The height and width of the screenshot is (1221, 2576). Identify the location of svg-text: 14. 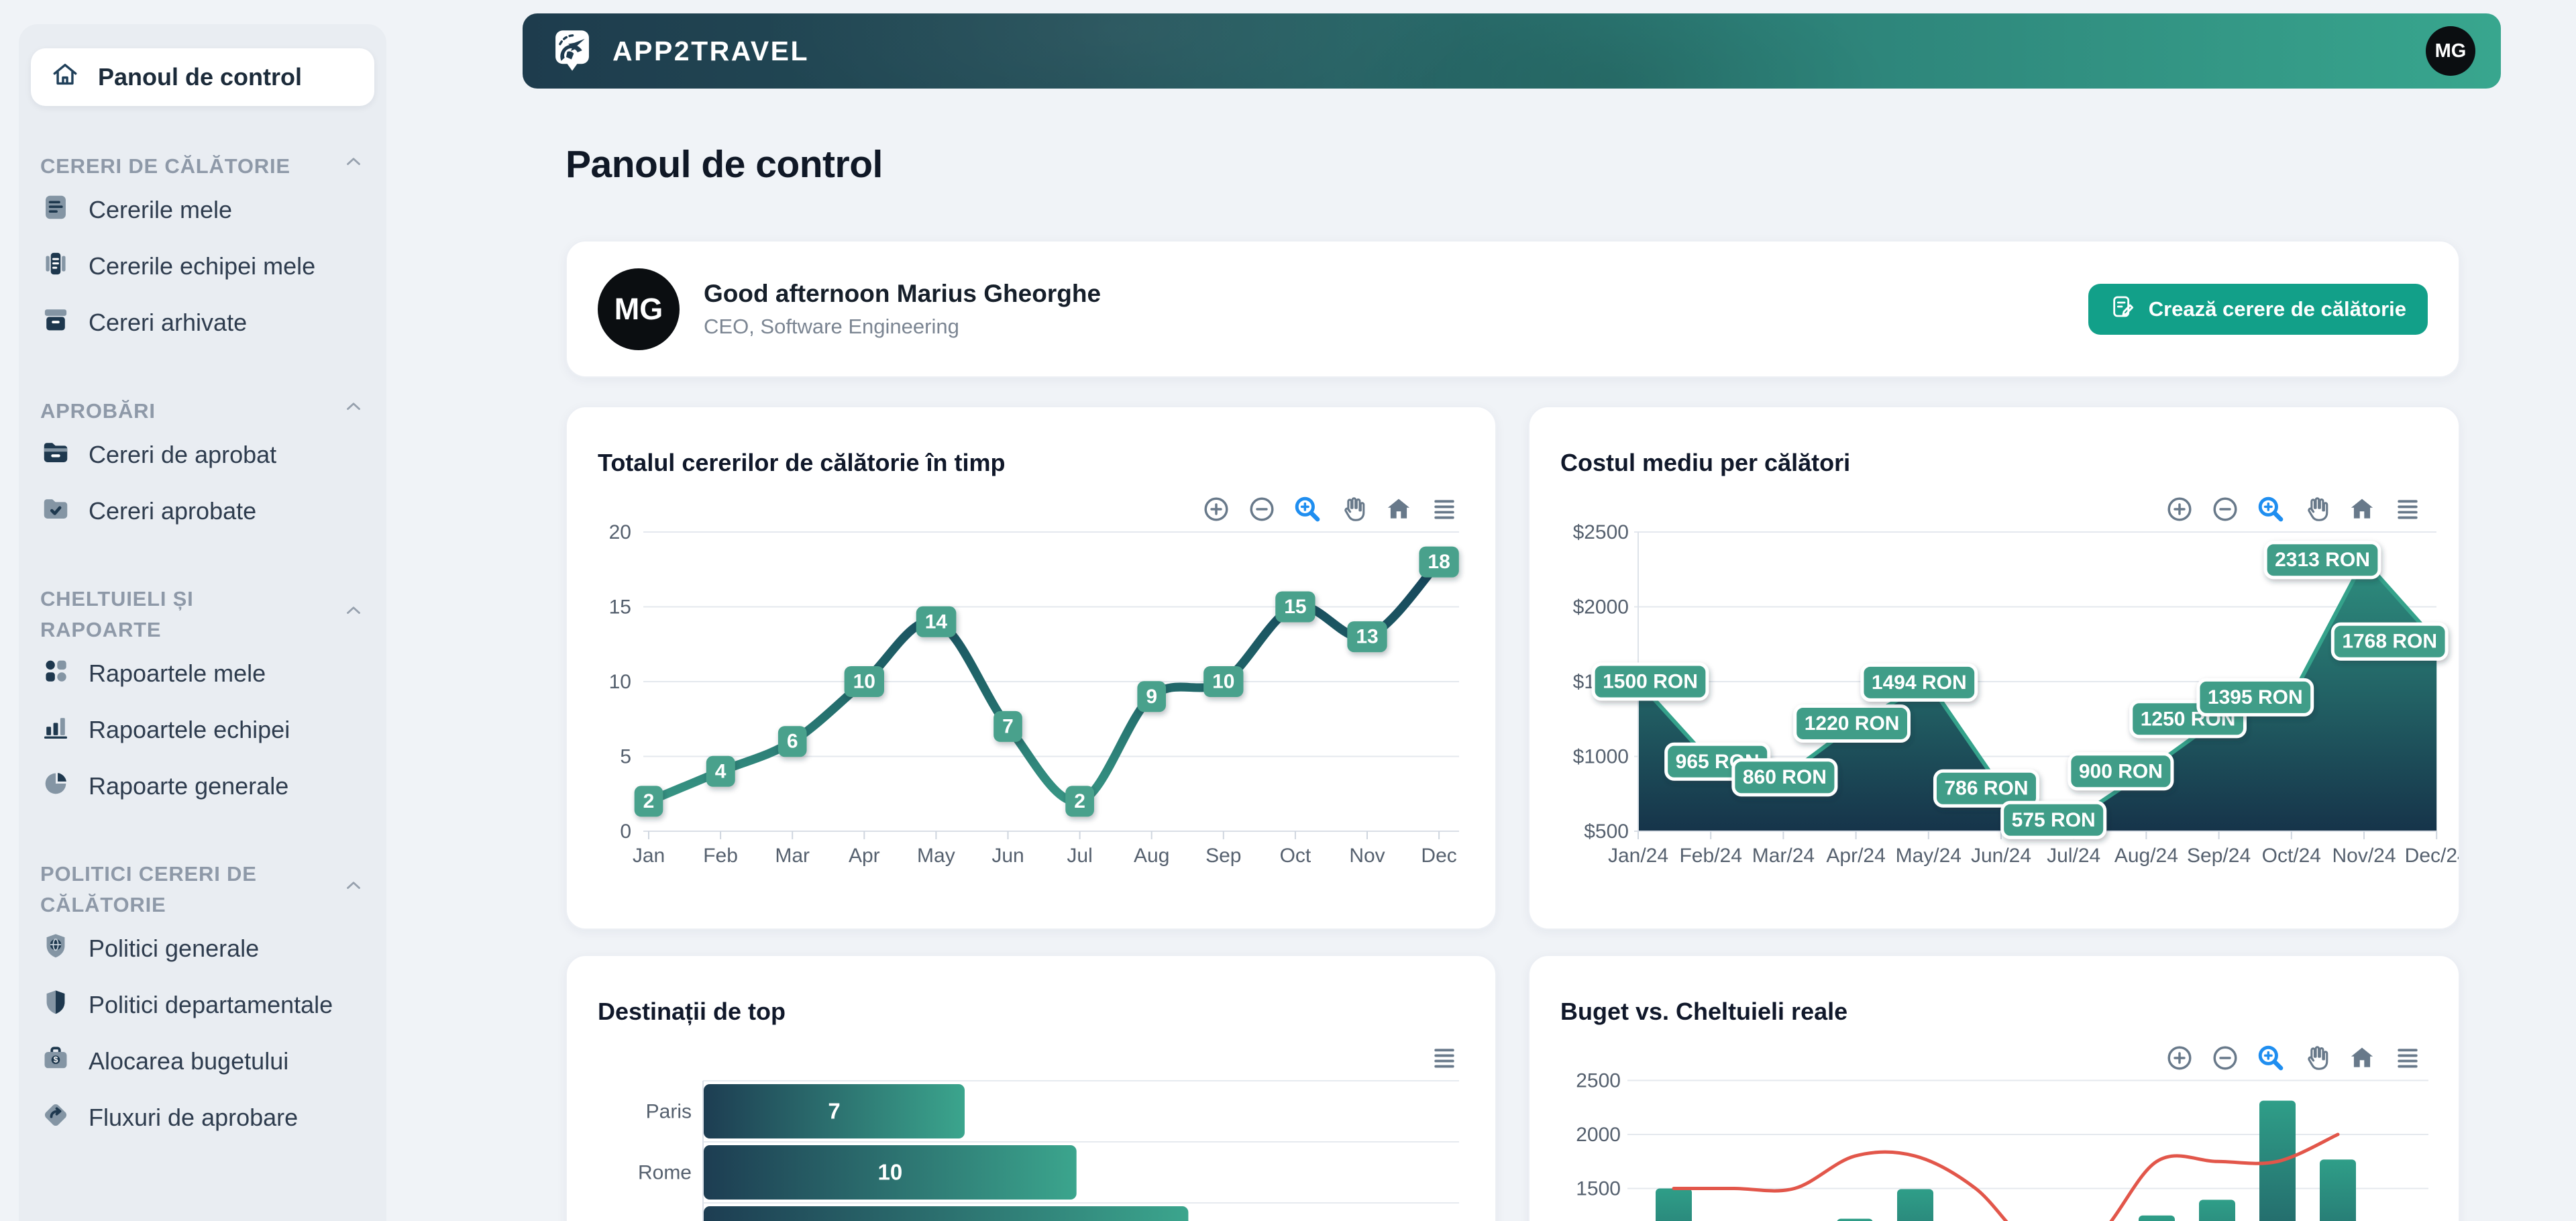
(936, 621).